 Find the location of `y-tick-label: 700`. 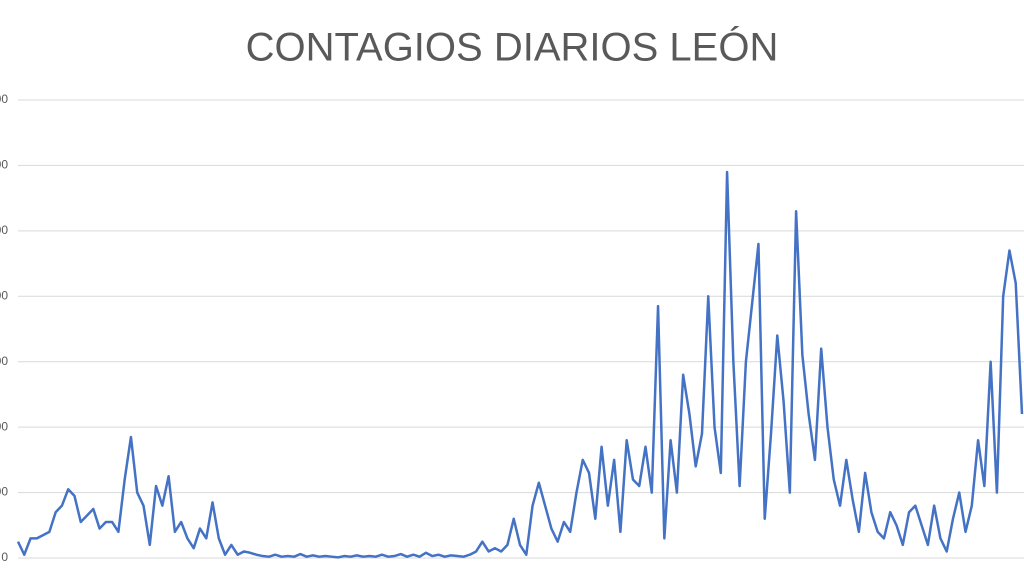

y-tick-label: 700 is located at coordinates (4, 99).